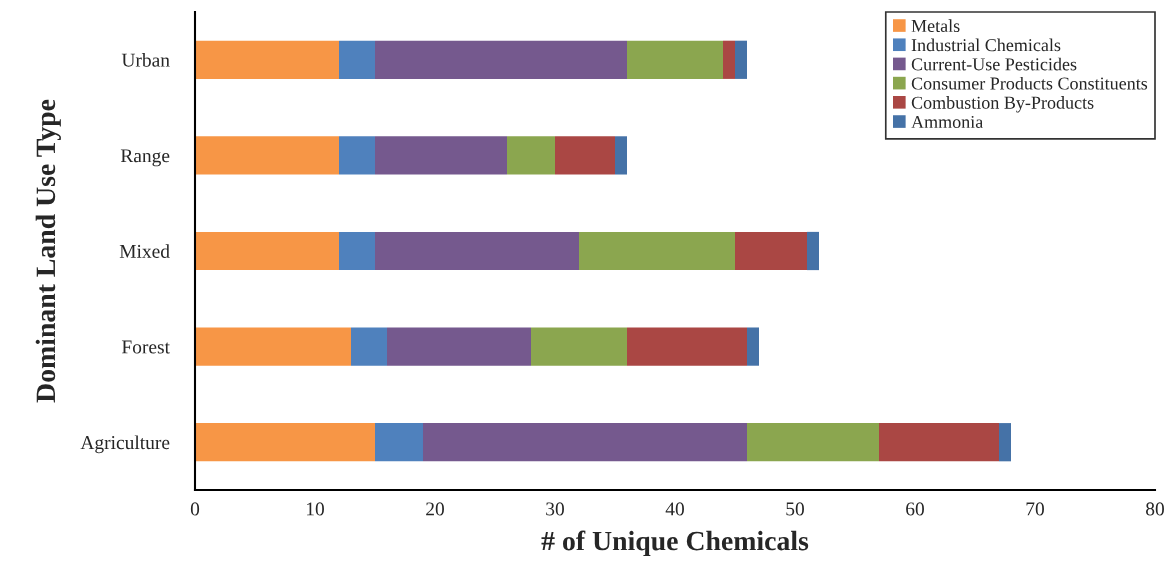 The height and width of the screenshot is (575, 1169). I want to click on x-tick-label: 60, so click(915, 509).